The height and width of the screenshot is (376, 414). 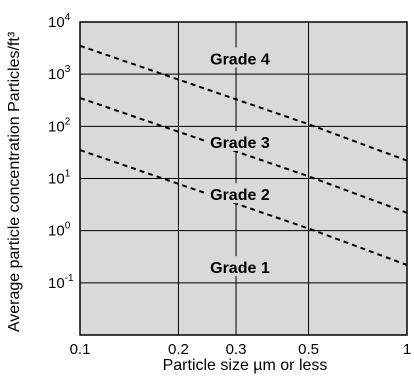 I want to click on grade-labels: Grade 4 Grade 3 Grade 2 Grade 1, so click(x=242, y=162).